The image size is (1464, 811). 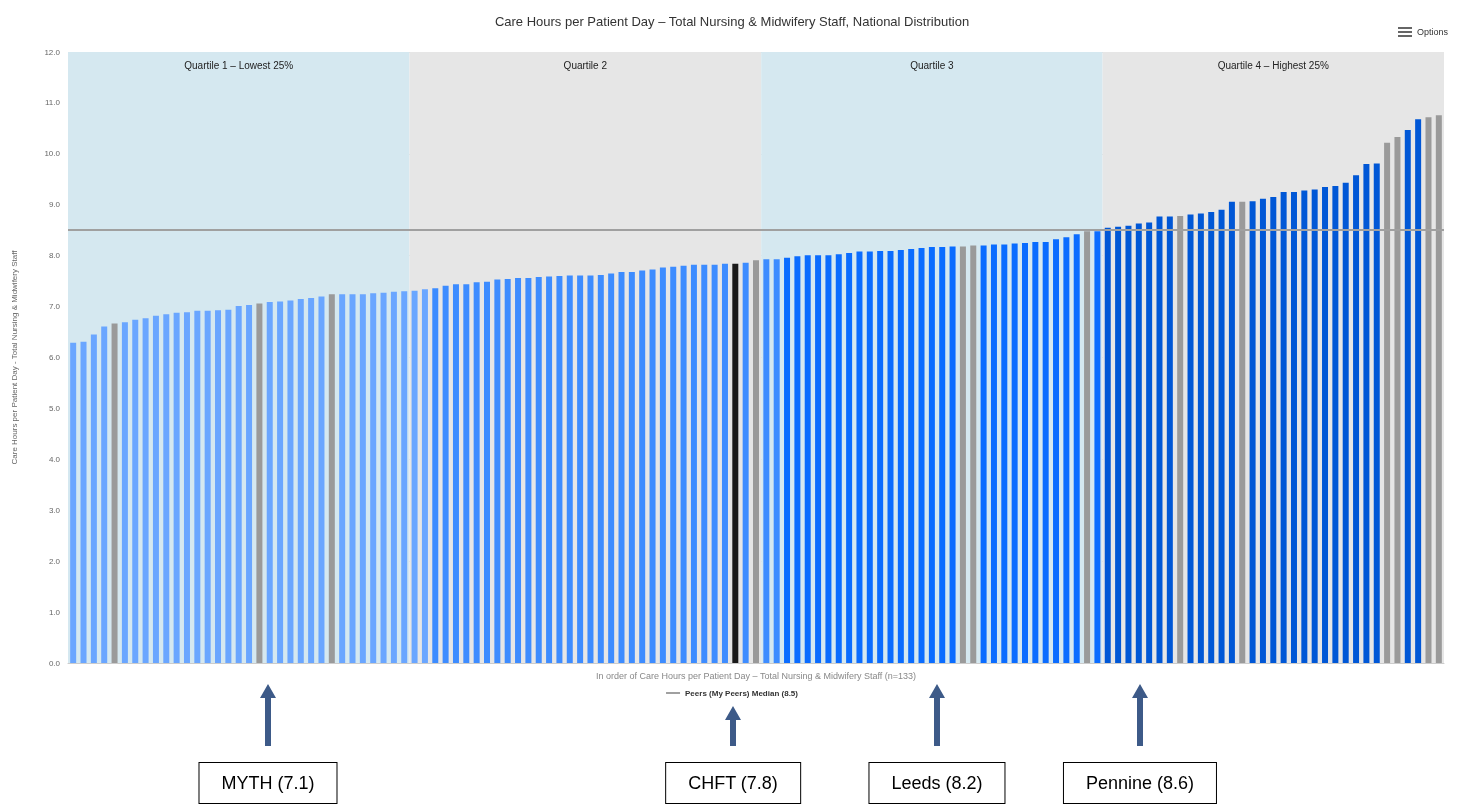 What do you see at coordinates (54, 612) in the screenshot?
I see `y-tick-label: 1.0` at bounding box center [54, 612].